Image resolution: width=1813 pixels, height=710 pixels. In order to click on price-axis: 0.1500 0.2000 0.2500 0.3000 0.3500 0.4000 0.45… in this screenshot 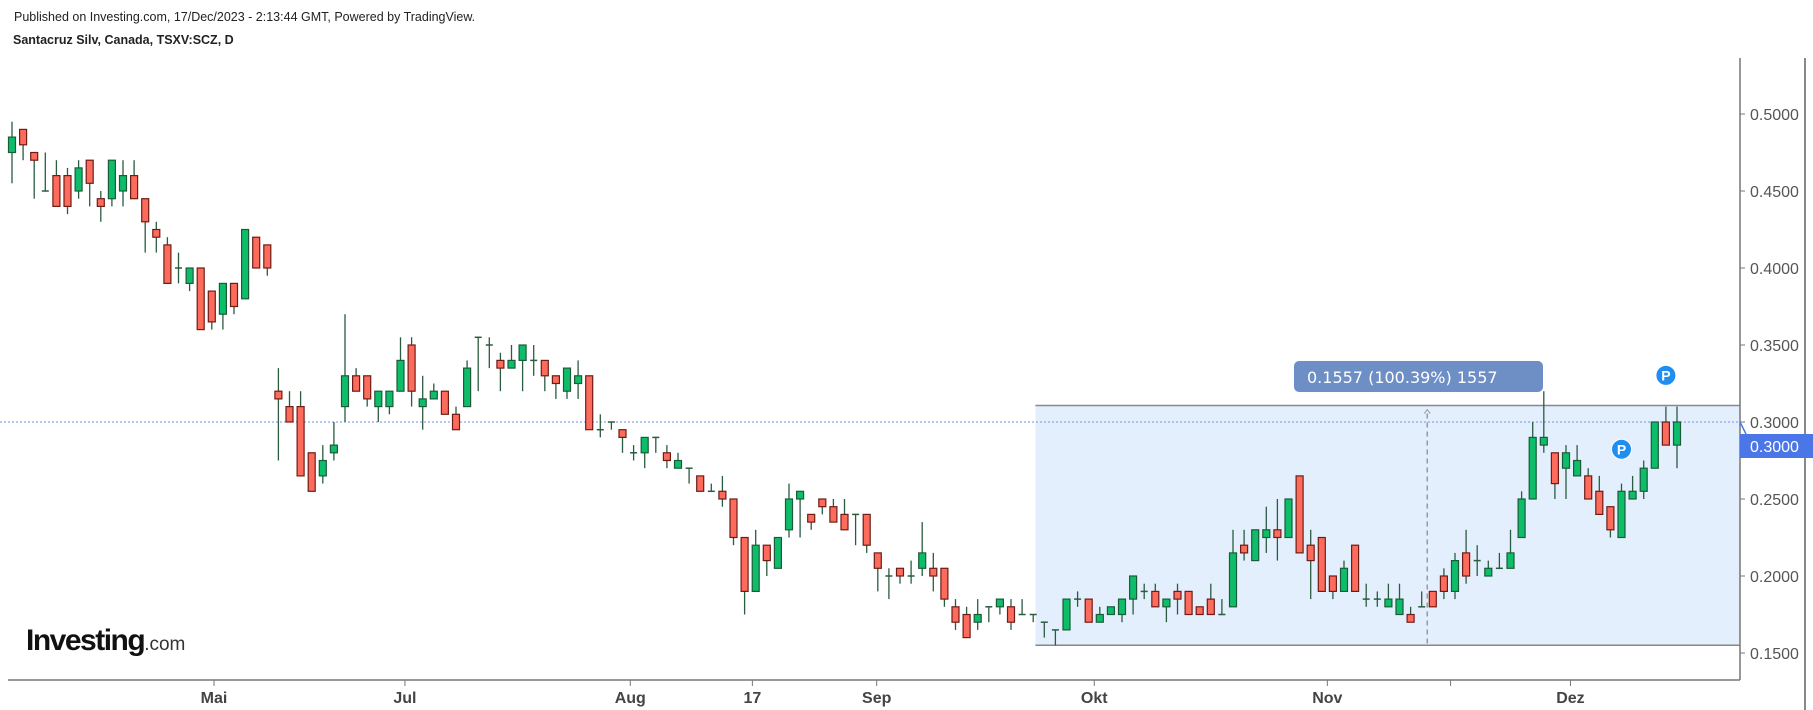, I will do `click(1769, 385)`.